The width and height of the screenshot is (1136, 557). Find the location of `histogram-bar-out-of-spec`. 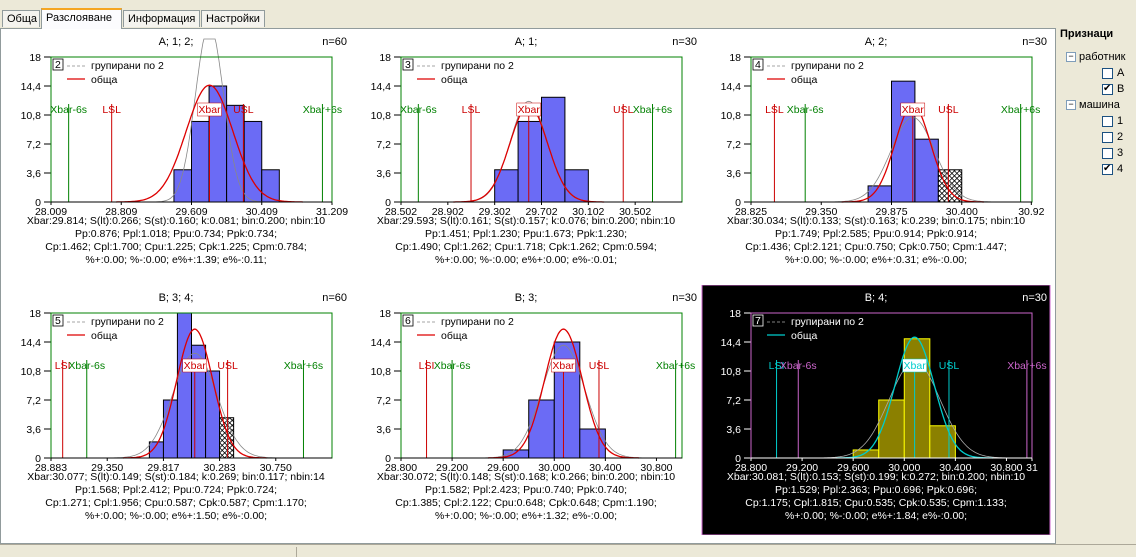

histogram-bar-out-of-spec is located at coordinates (227, 438).